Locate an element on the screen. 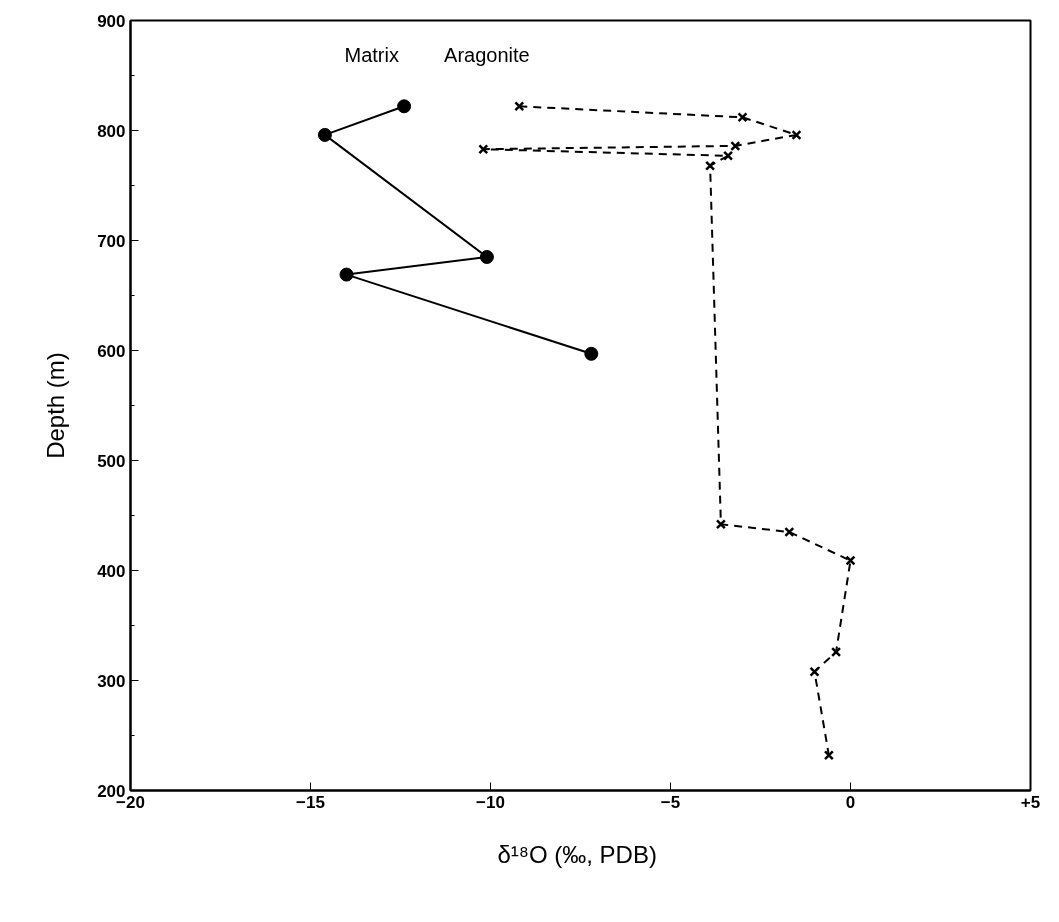  y-tick-label: 400 is located at coordinates (111, 571).